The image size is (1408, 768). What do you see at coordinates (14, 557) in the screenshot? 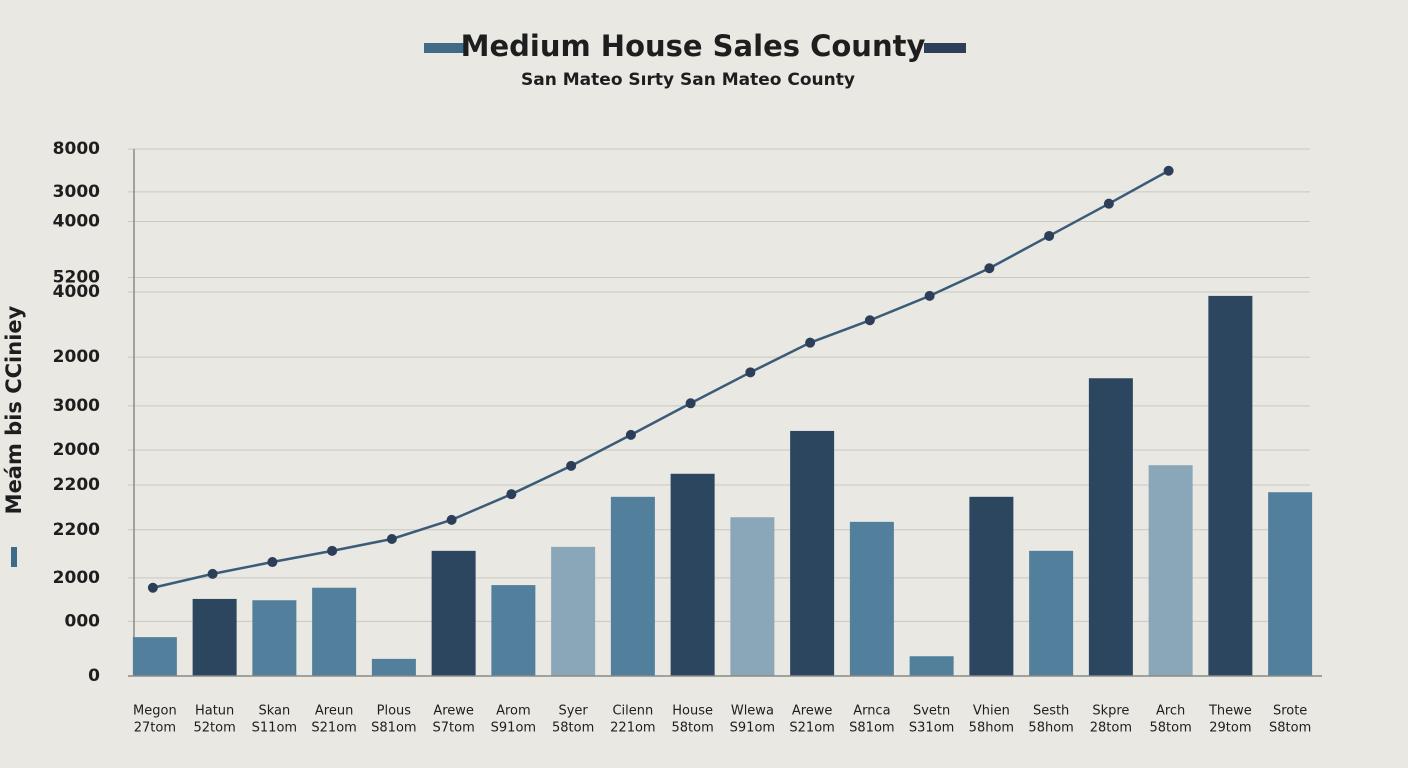
I see `axis-swatch` at bounding box center [14, 557].